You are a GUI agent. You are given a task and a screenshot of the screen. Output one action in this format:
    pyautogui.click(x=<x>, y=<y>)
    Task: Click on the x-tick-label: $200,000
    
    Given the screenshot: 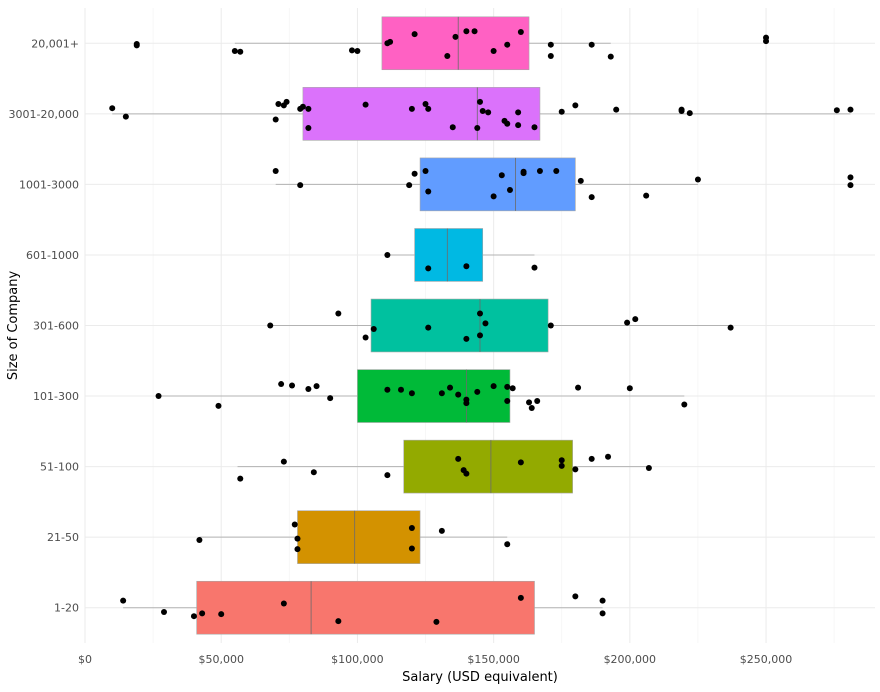 What is the action you would take?
    pyautogui.click(x=630, y=659)
    